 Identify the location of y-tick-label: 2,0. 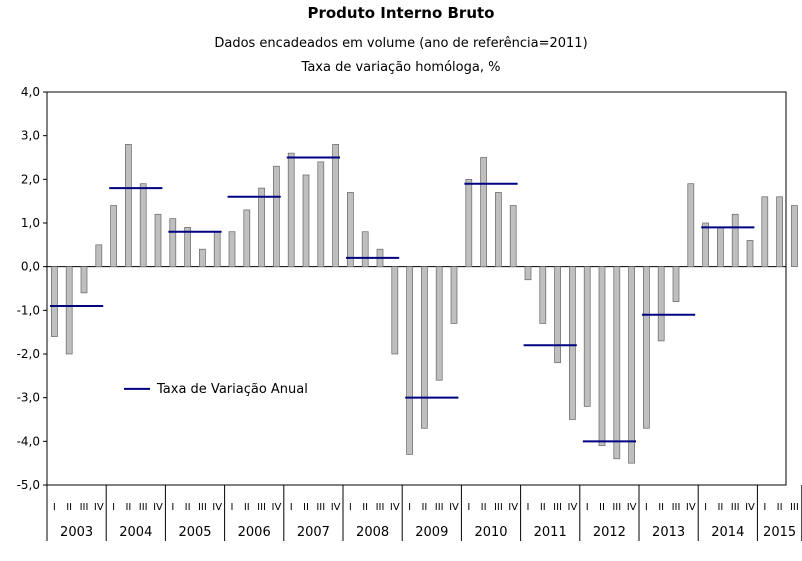
(30, 179).